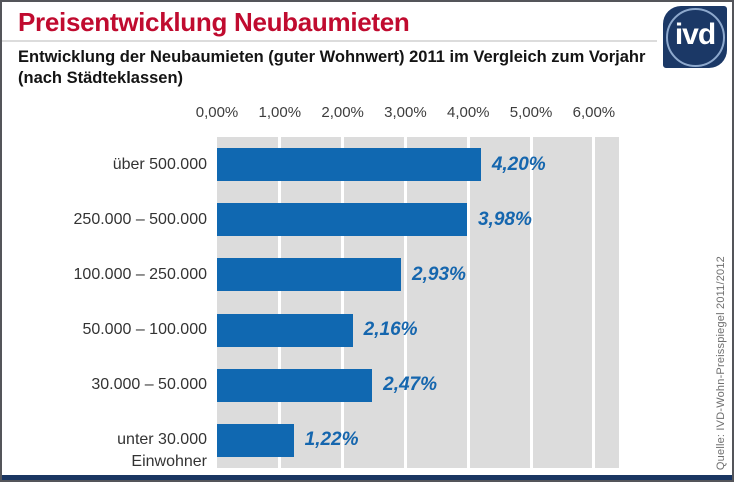 This screenshot has width=734, height=482. Describe the element at coordinates (468, 112) in the screenshot. I see `x-axis-tick-label: 4,00%` at that location.